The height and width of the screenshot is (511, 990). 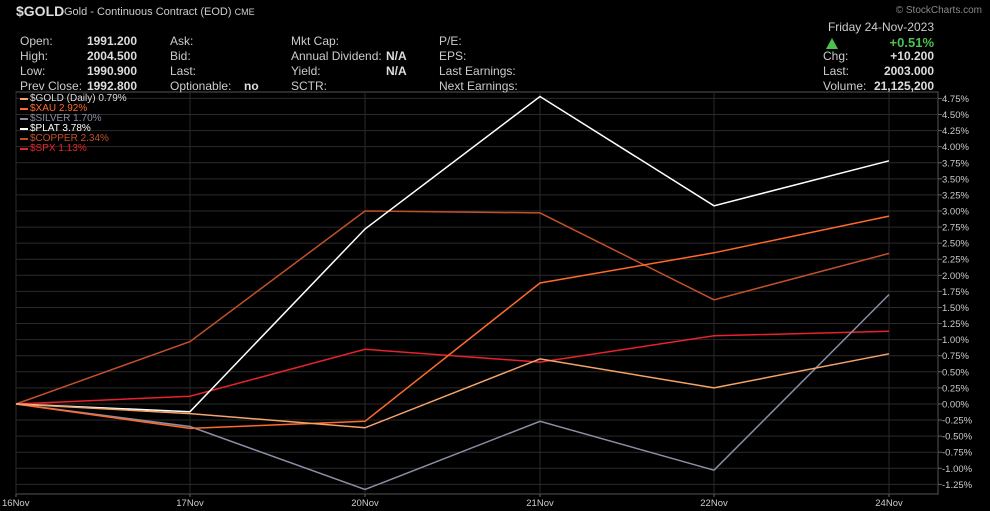 I want to click on x-tick-label: 17Nov, so click(x=190, y=503).